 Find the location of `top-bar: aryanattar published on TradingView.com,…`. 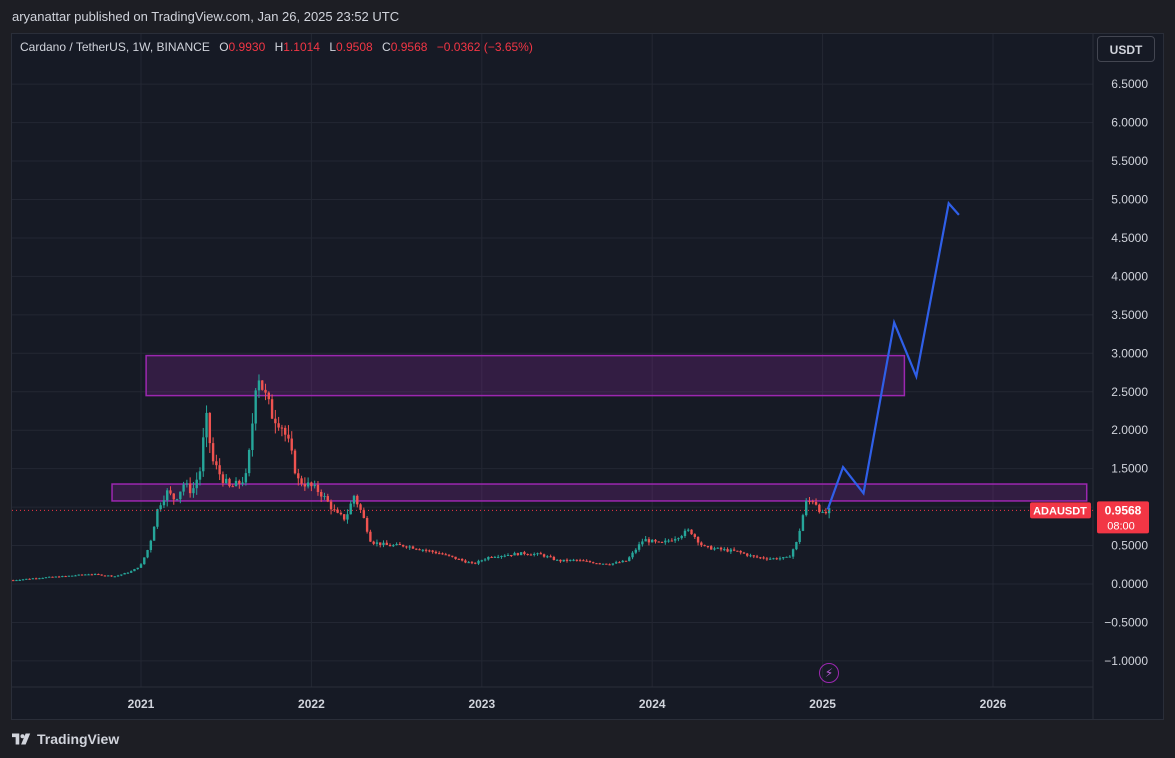

top-bar: aryanattar published on TradingView.com,… is located at coordinates (587, 16).